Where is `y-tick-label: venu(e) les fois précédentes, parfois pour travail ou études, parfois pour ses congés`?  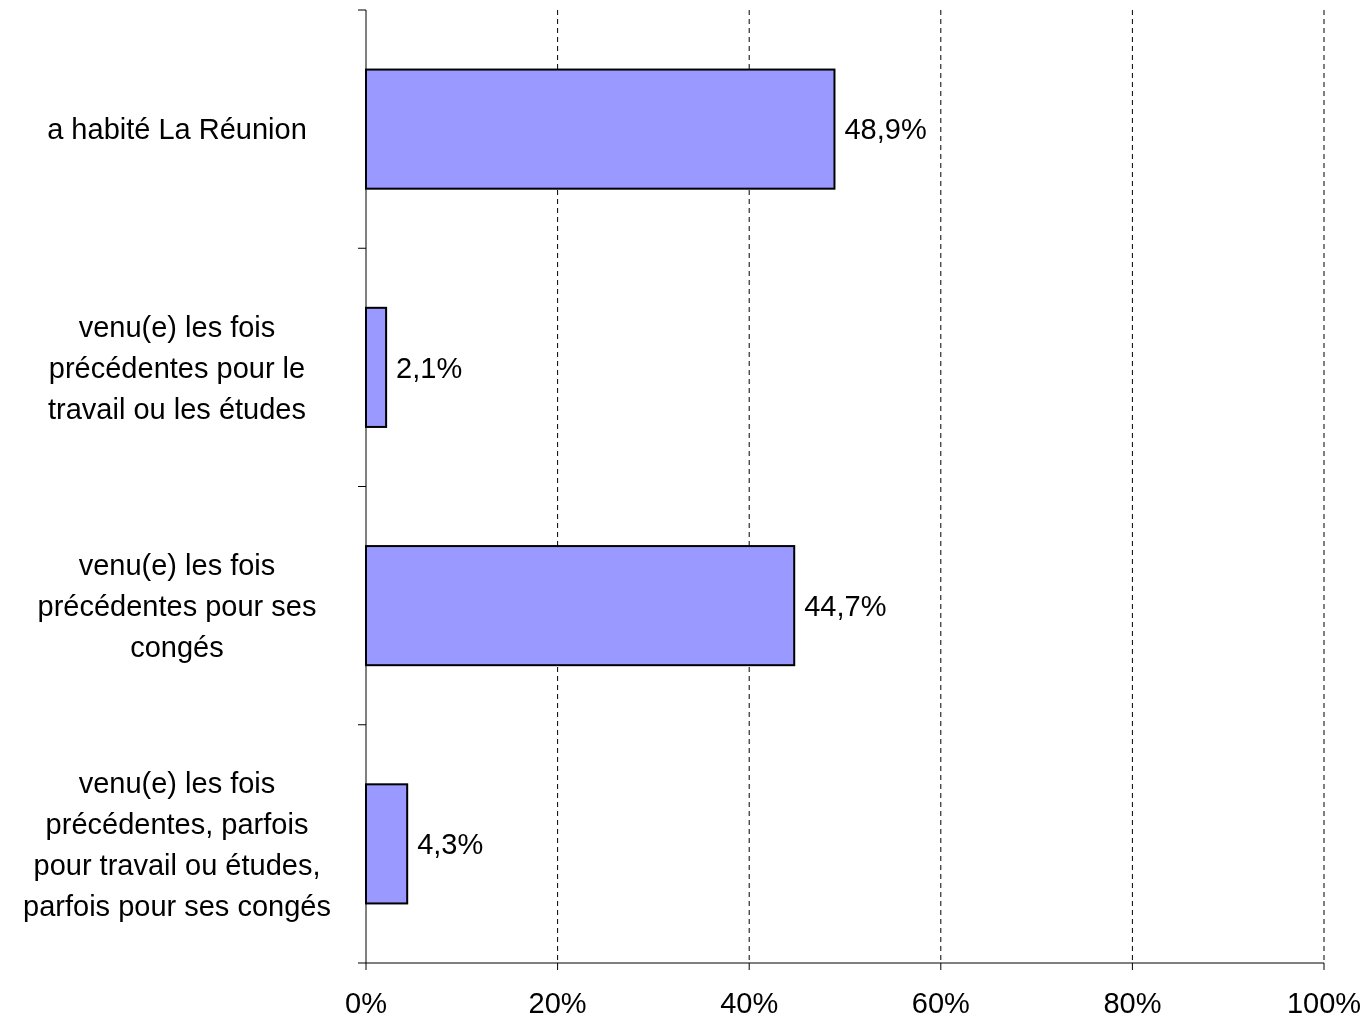
y-tick-label: venu(e) les fois précédentes, parfois pour travail ou études, parfois pour ses congés is located at coordinates (177, 844).